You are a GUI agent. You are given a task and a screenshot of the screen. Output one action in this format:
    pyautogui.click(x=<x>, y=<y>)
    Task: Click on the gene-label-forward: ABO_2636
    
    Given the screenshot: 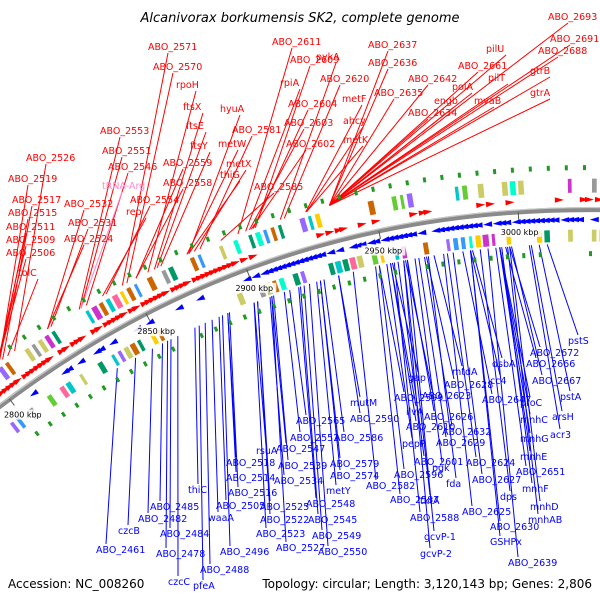 What is the action you would take?
    pyautogui.click(x=392, y=63)
    